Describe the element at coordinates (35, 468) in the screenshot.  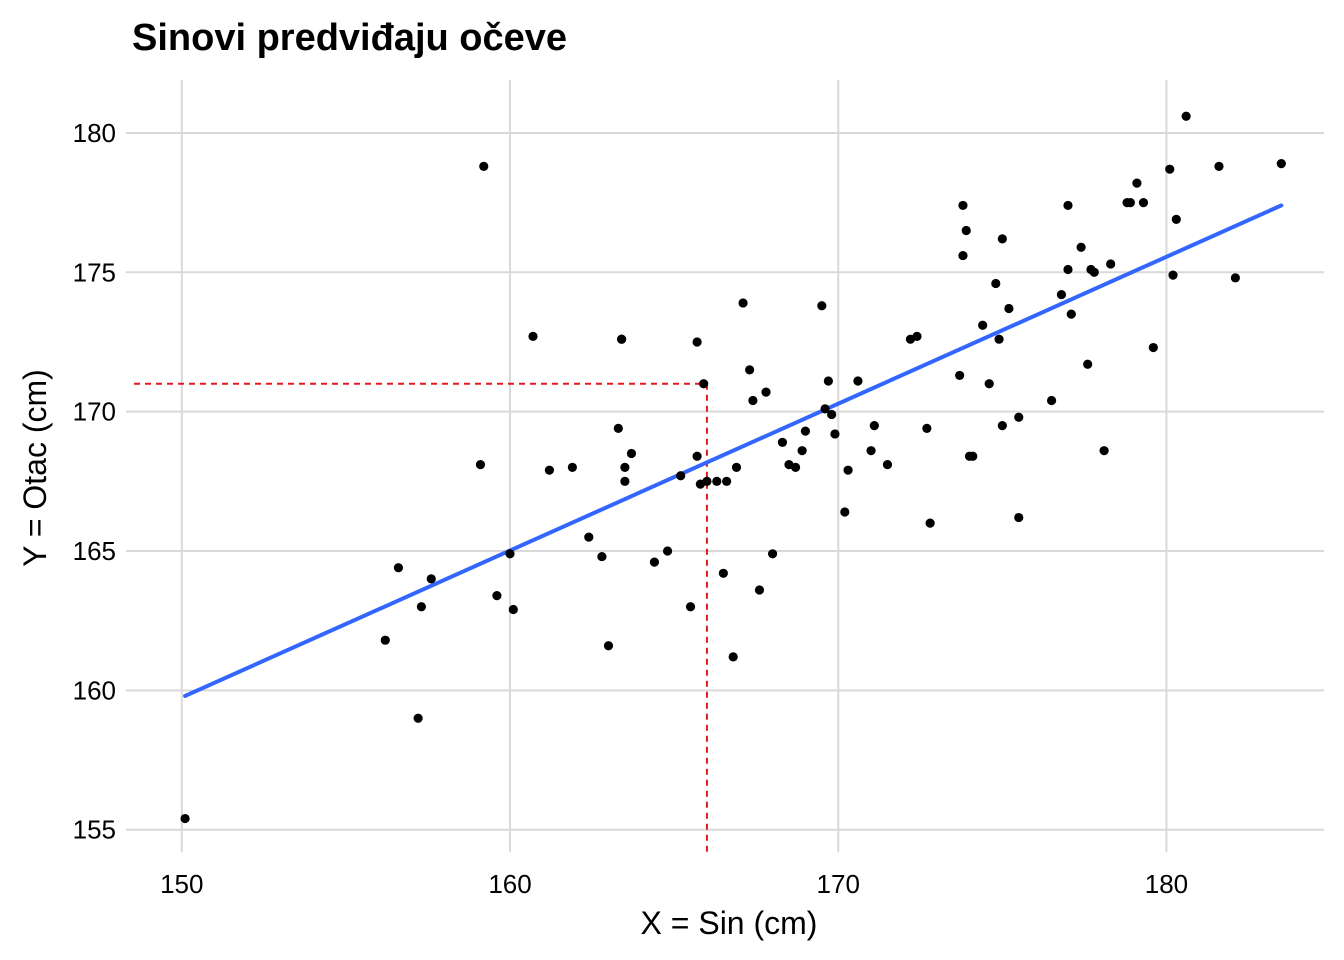
I see `y-axis-label: Y = Otac (cm)` at that location.